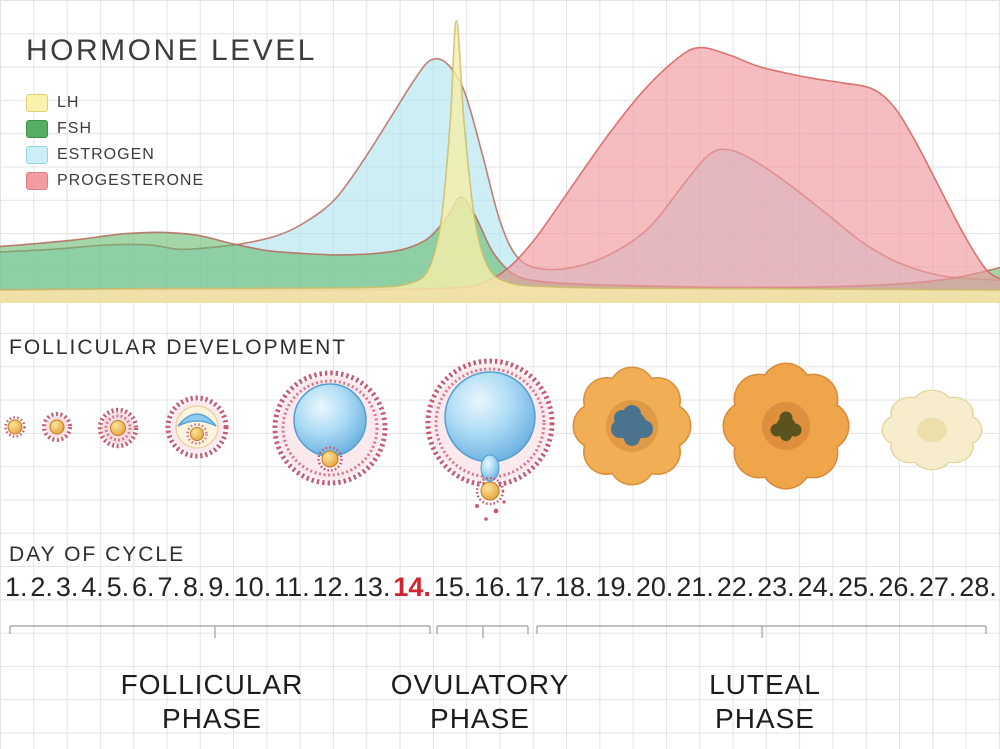 The image size is (1000, 749). Describe the element at coordinates (171, 50) in the screenshot. I see `page-title: HORMONE LEVEL` at that location.